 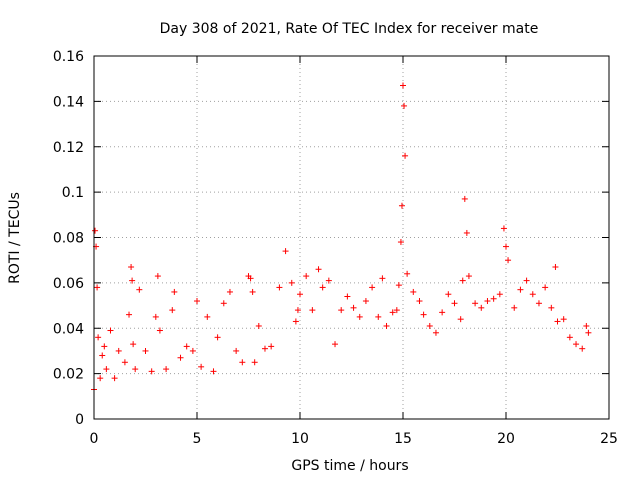 What do you see at coordinates (506, 439) in the screenshot?
I see `x-tick-label: 20` at bounding box center [506, 439].